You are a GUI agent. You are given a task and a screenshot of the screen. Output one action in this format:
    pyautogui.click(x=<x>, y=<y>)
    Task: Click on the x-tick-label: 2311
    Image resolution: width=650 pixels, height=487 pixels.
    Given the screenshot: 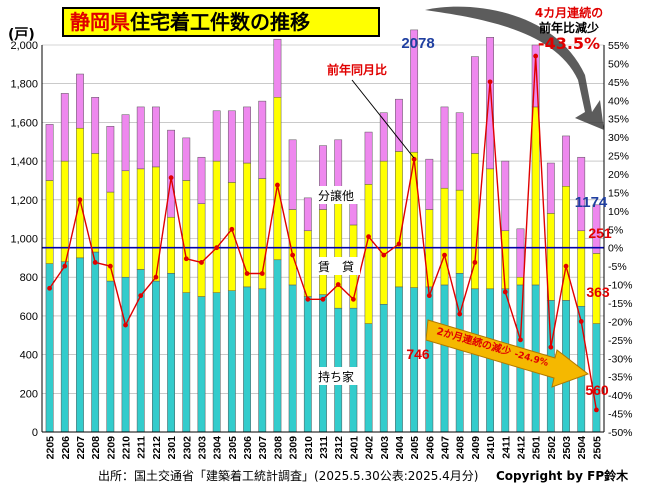 What is the action you would take?
    pyautogui.click(x=324, y=447)
    